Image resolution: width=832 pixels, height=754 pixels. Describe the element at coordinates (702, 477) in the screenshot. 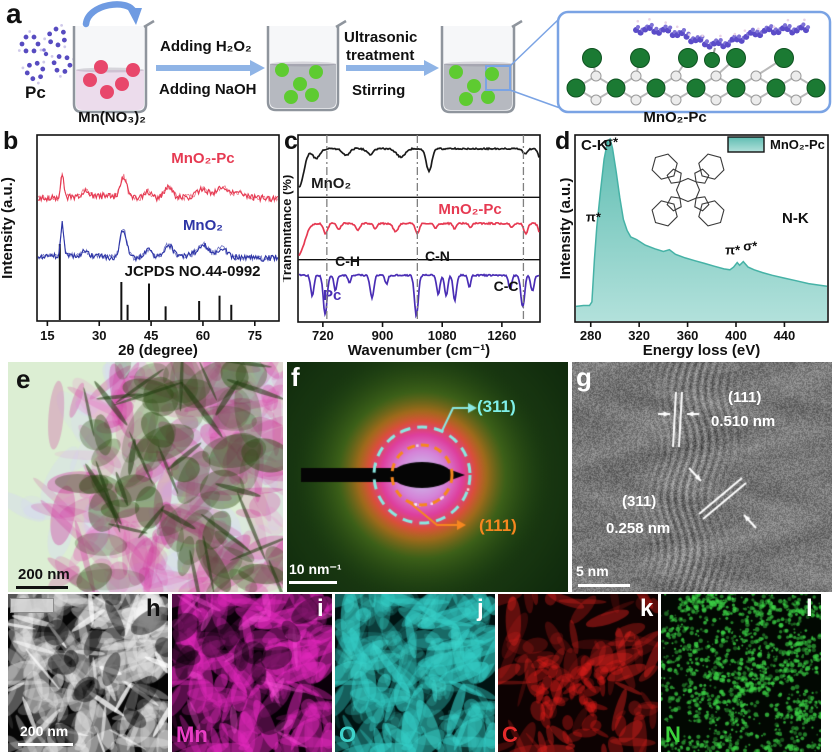

I see `hrtem-image` at that location.